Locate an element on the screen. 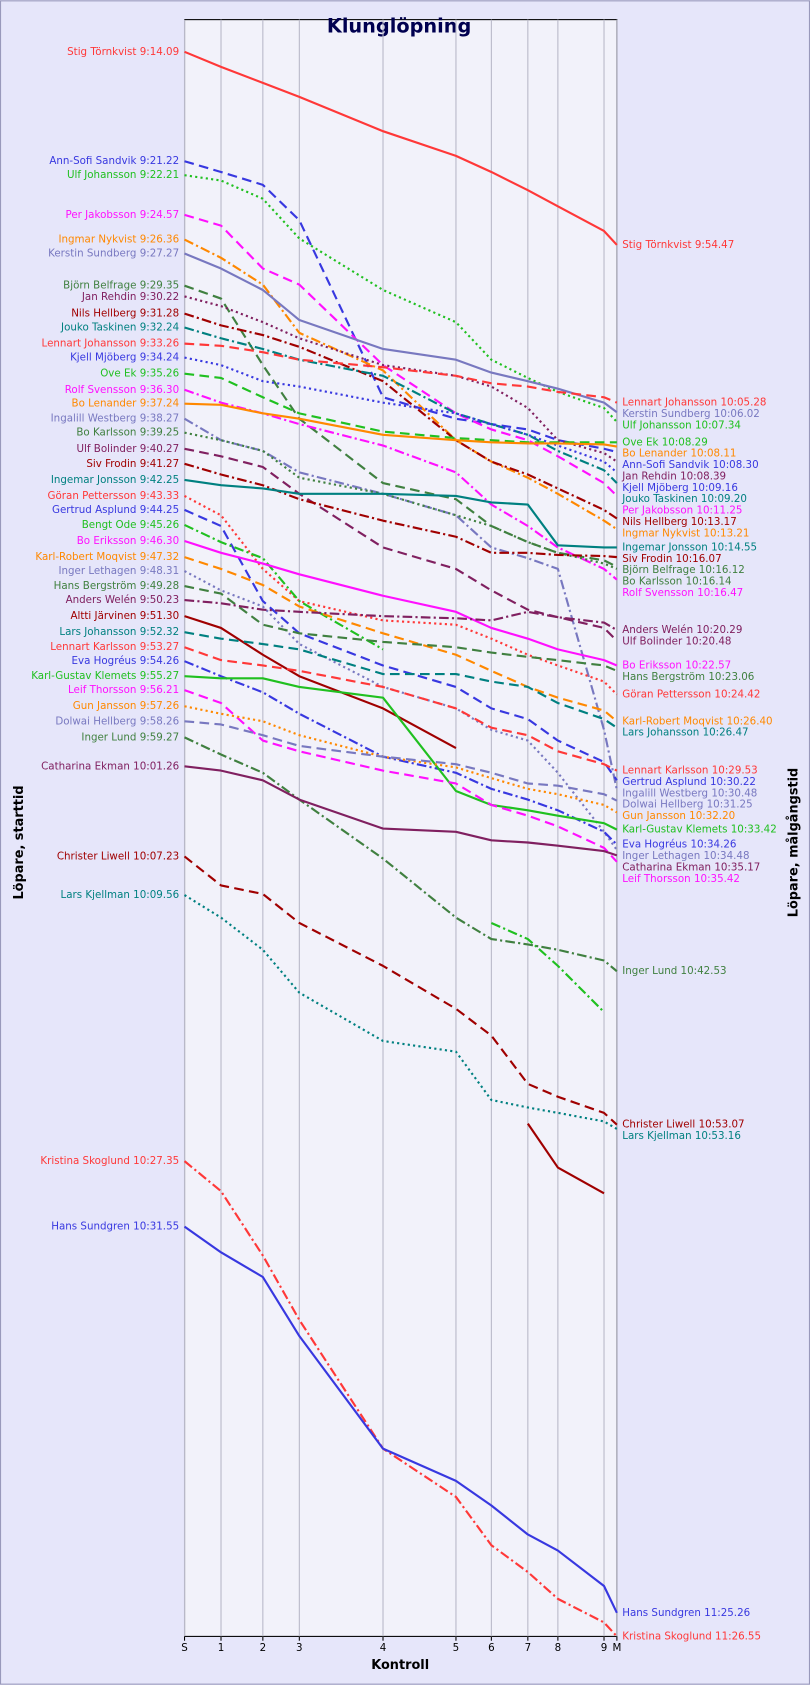 This screenshot has width=810, height=1685. runner-name: Anders Welén is located at coordinates (101, 600).